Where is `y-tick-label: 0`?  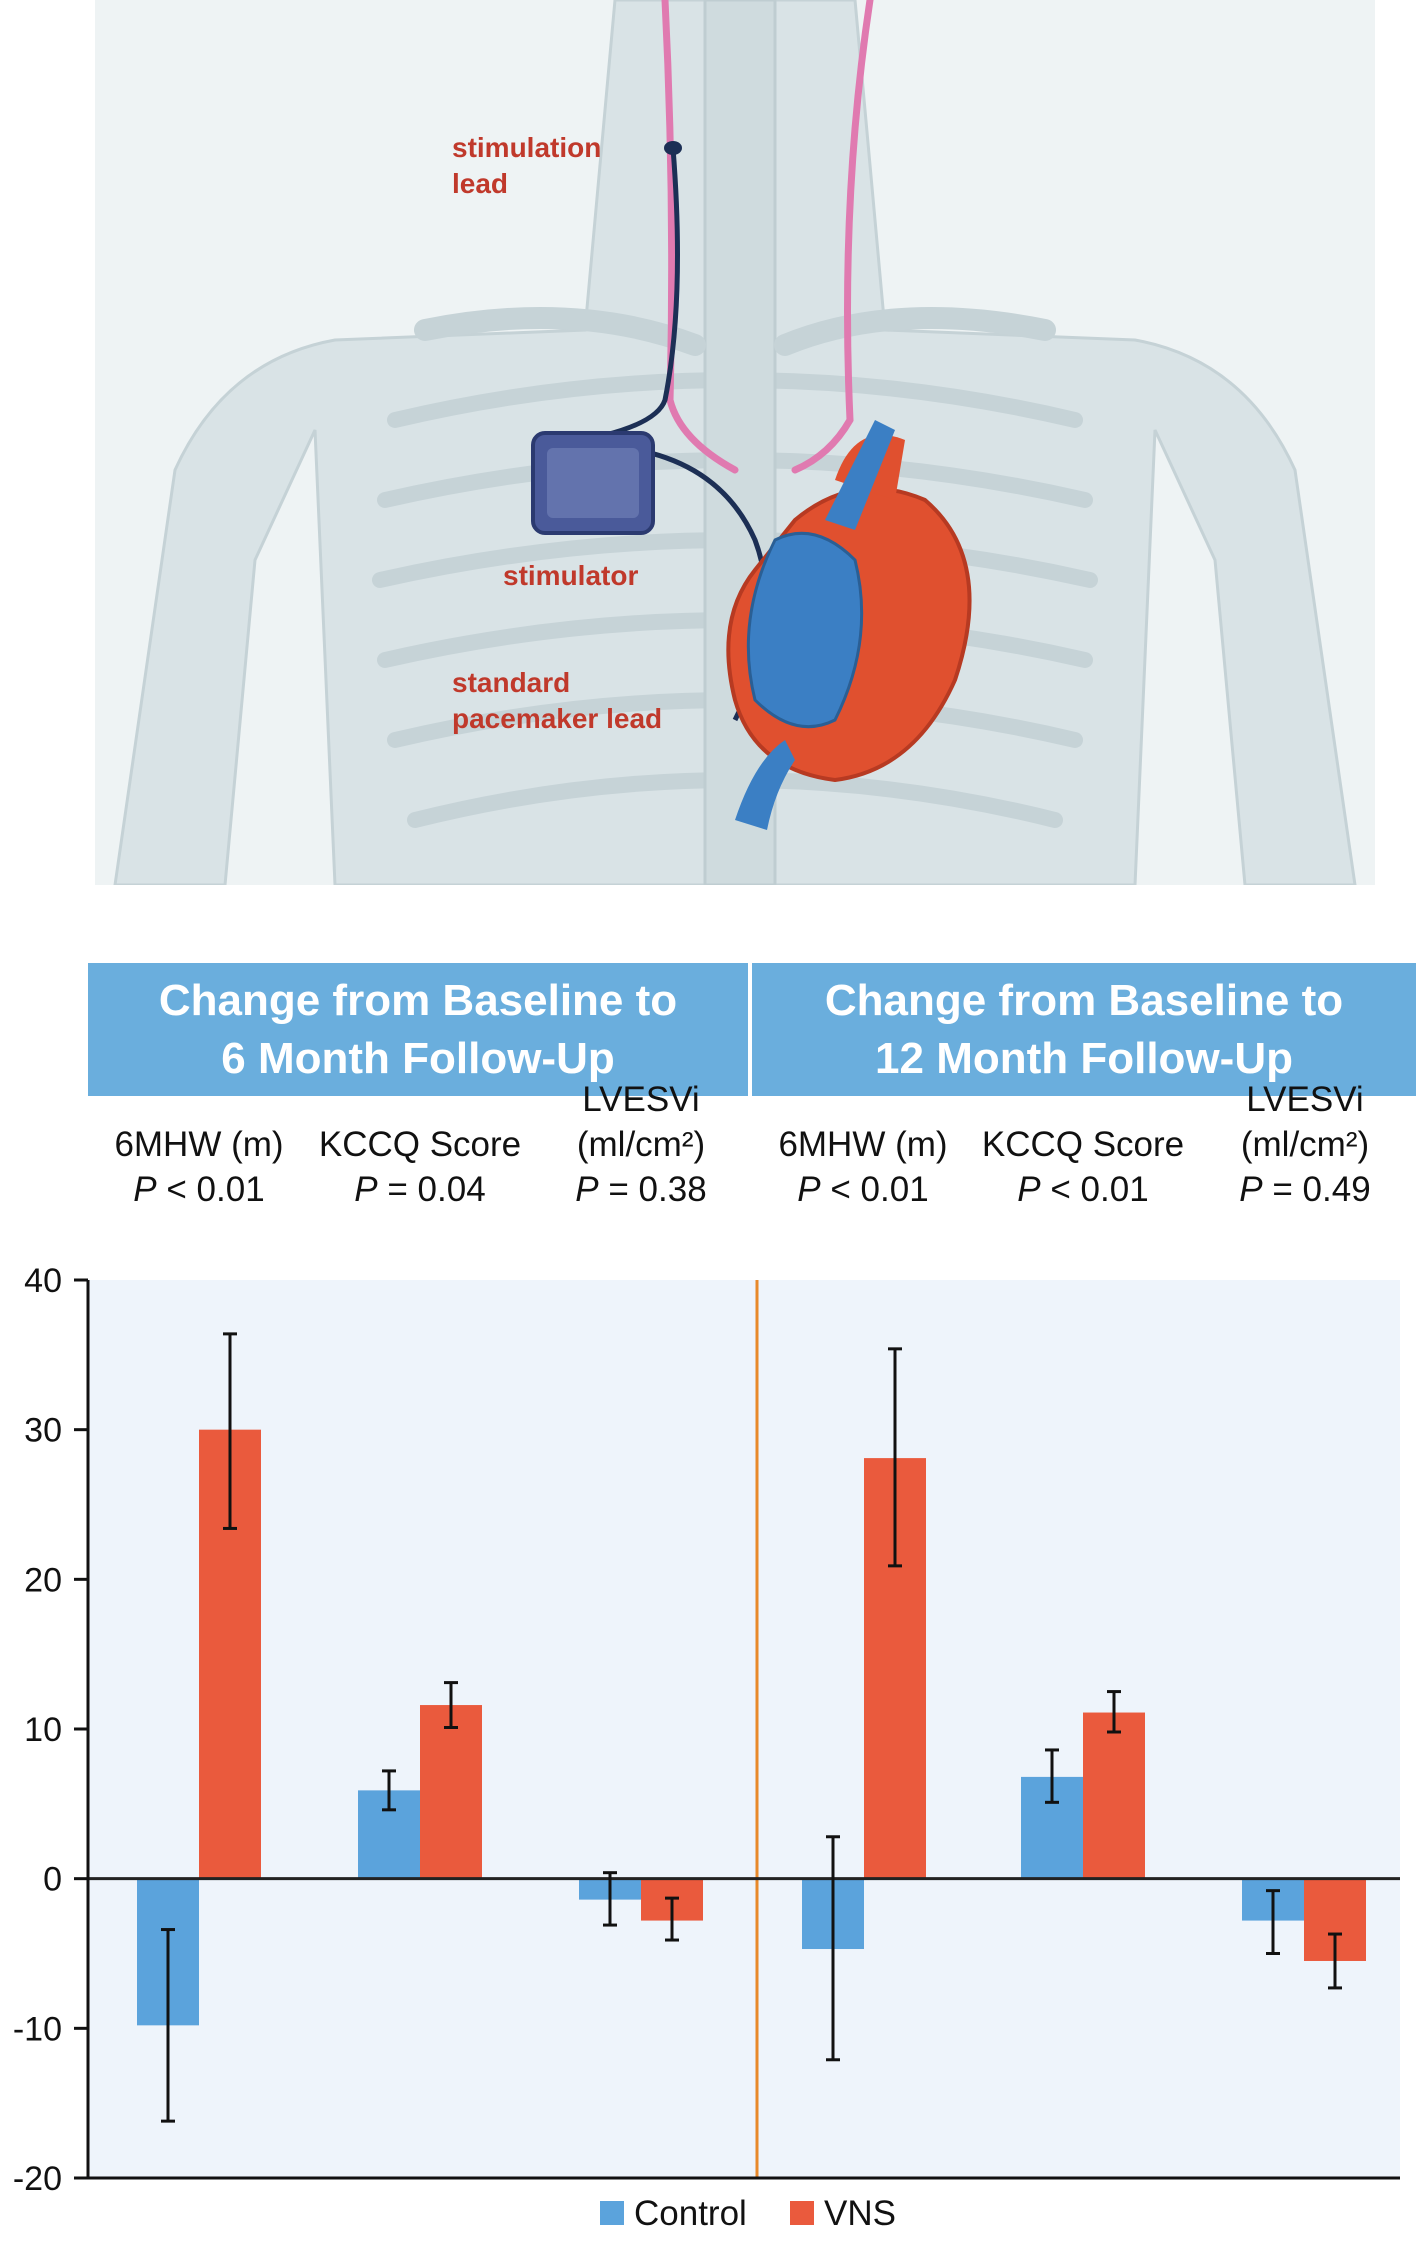
y-tick-label: 0 is located at coordinates (52, 1880).